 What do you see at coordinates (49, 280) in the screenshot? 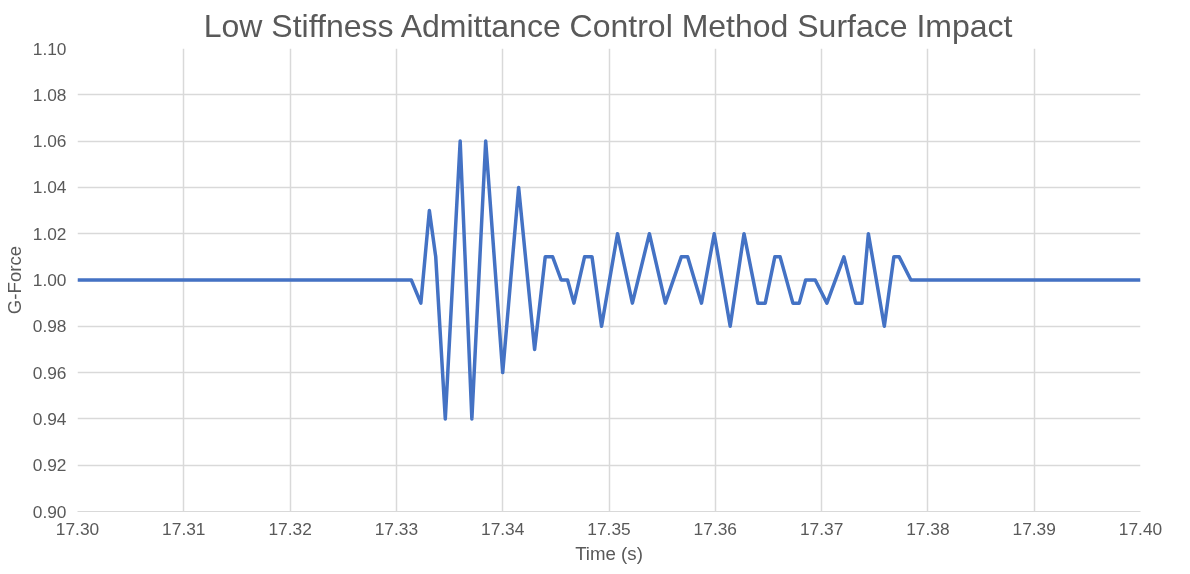
I see `y-tick-label: 1.00` at bounding box center [49, 280].